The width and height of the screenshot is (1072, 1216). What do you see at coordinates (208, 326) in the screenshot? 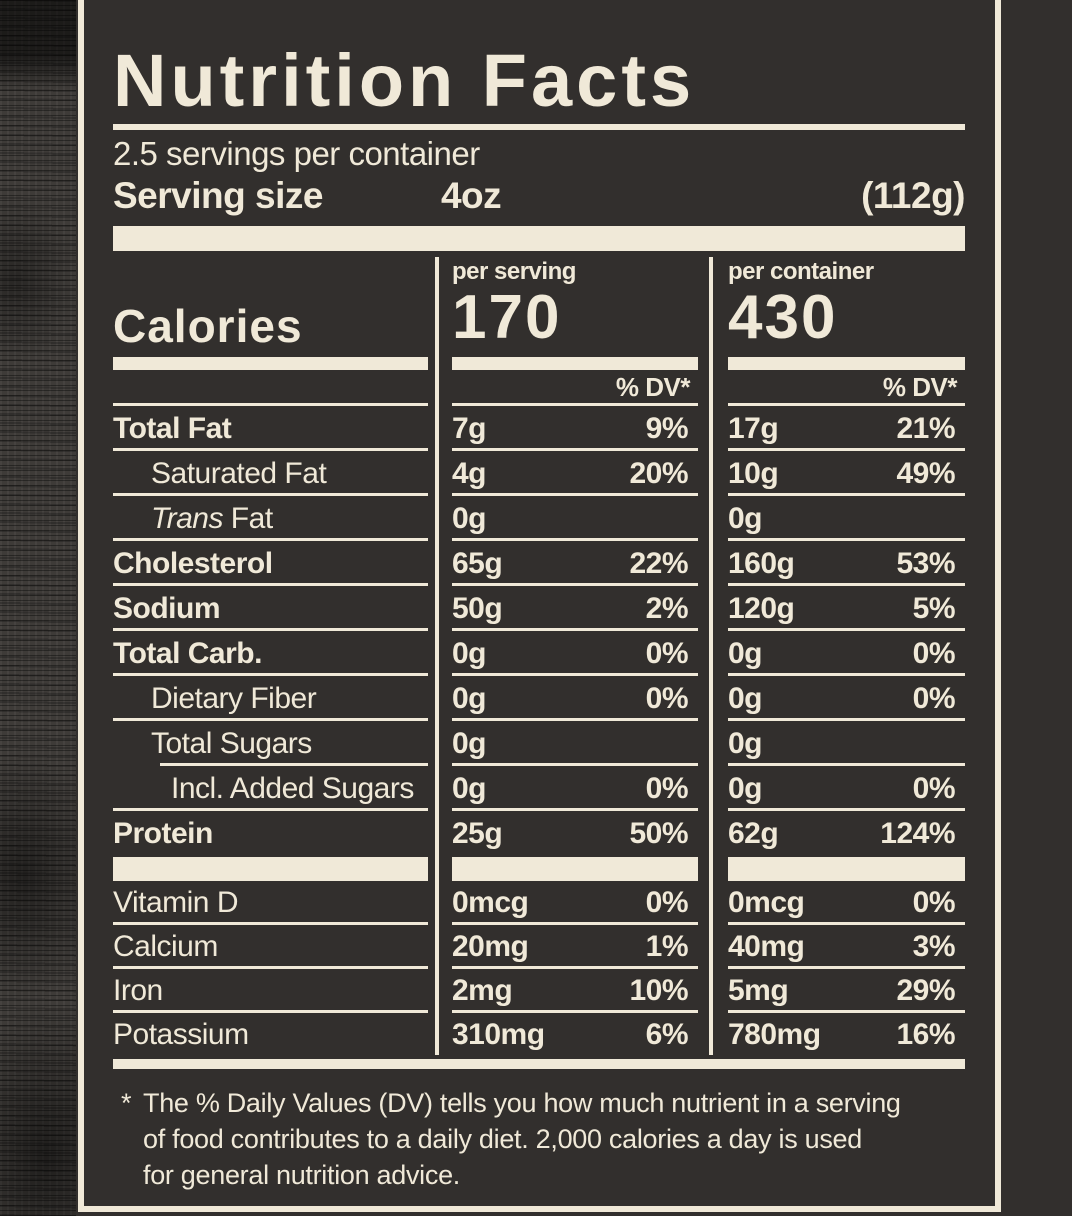
I see `calories-label: Calories` at bounding box center [208, 326].